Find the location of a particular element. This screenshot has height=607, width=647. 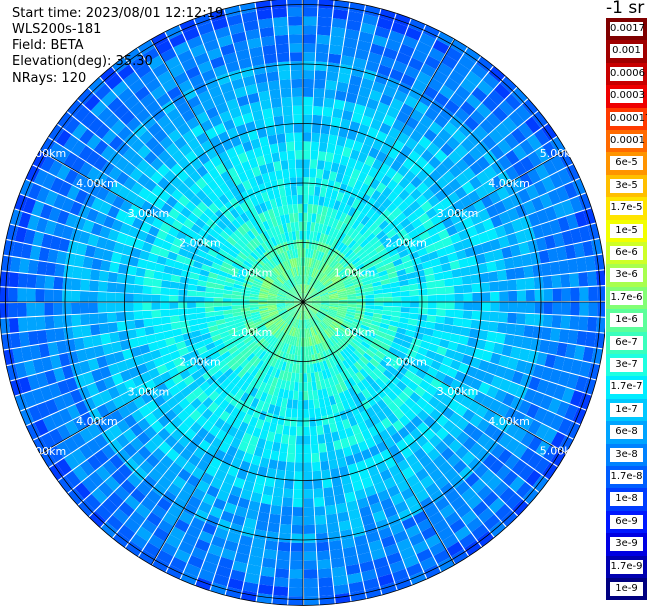

colorbar-tick-label: 1.7e-7 is located at coordinates (626, 387).